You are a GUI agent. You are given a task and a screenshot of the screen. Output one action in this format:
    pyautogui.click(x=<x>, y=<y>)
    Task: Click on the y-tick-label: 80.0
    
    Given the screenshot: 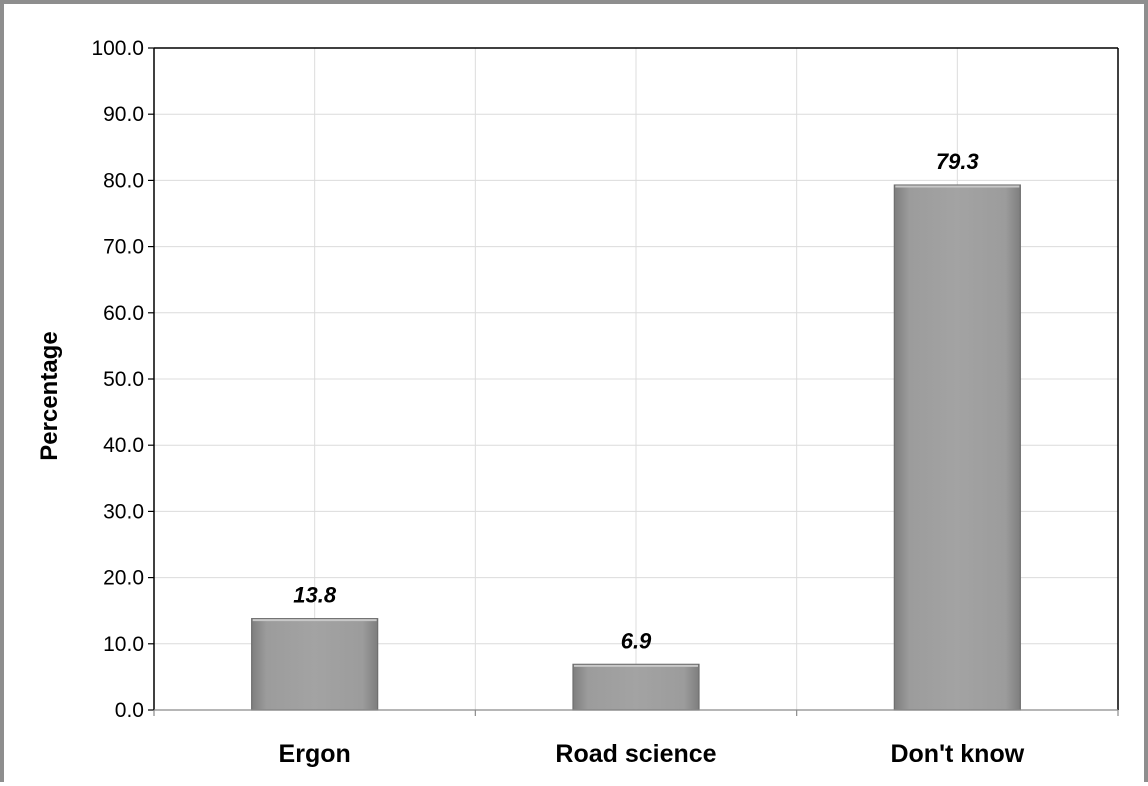 What is the action you would take?
    pyautogui.click(x=123, y=180)
    